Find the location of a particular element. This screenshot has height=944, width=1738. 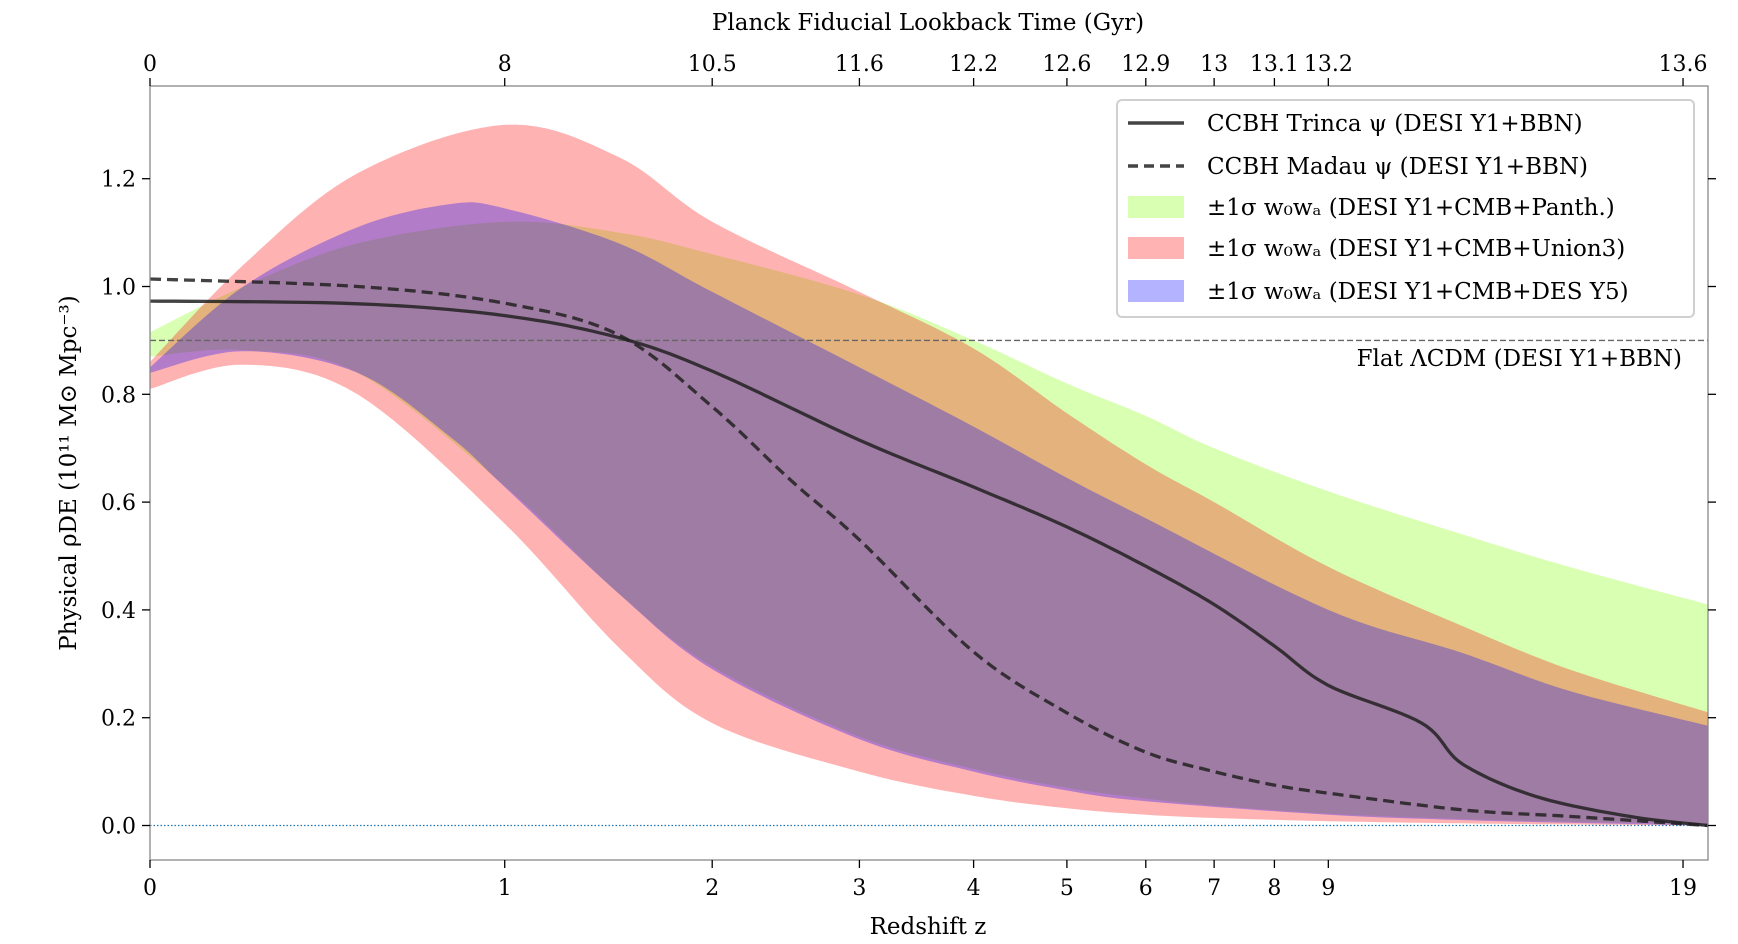

top-axis-title: Planck Fiducial Lookback Time (Gyr) is located at coordinates (928, 23).